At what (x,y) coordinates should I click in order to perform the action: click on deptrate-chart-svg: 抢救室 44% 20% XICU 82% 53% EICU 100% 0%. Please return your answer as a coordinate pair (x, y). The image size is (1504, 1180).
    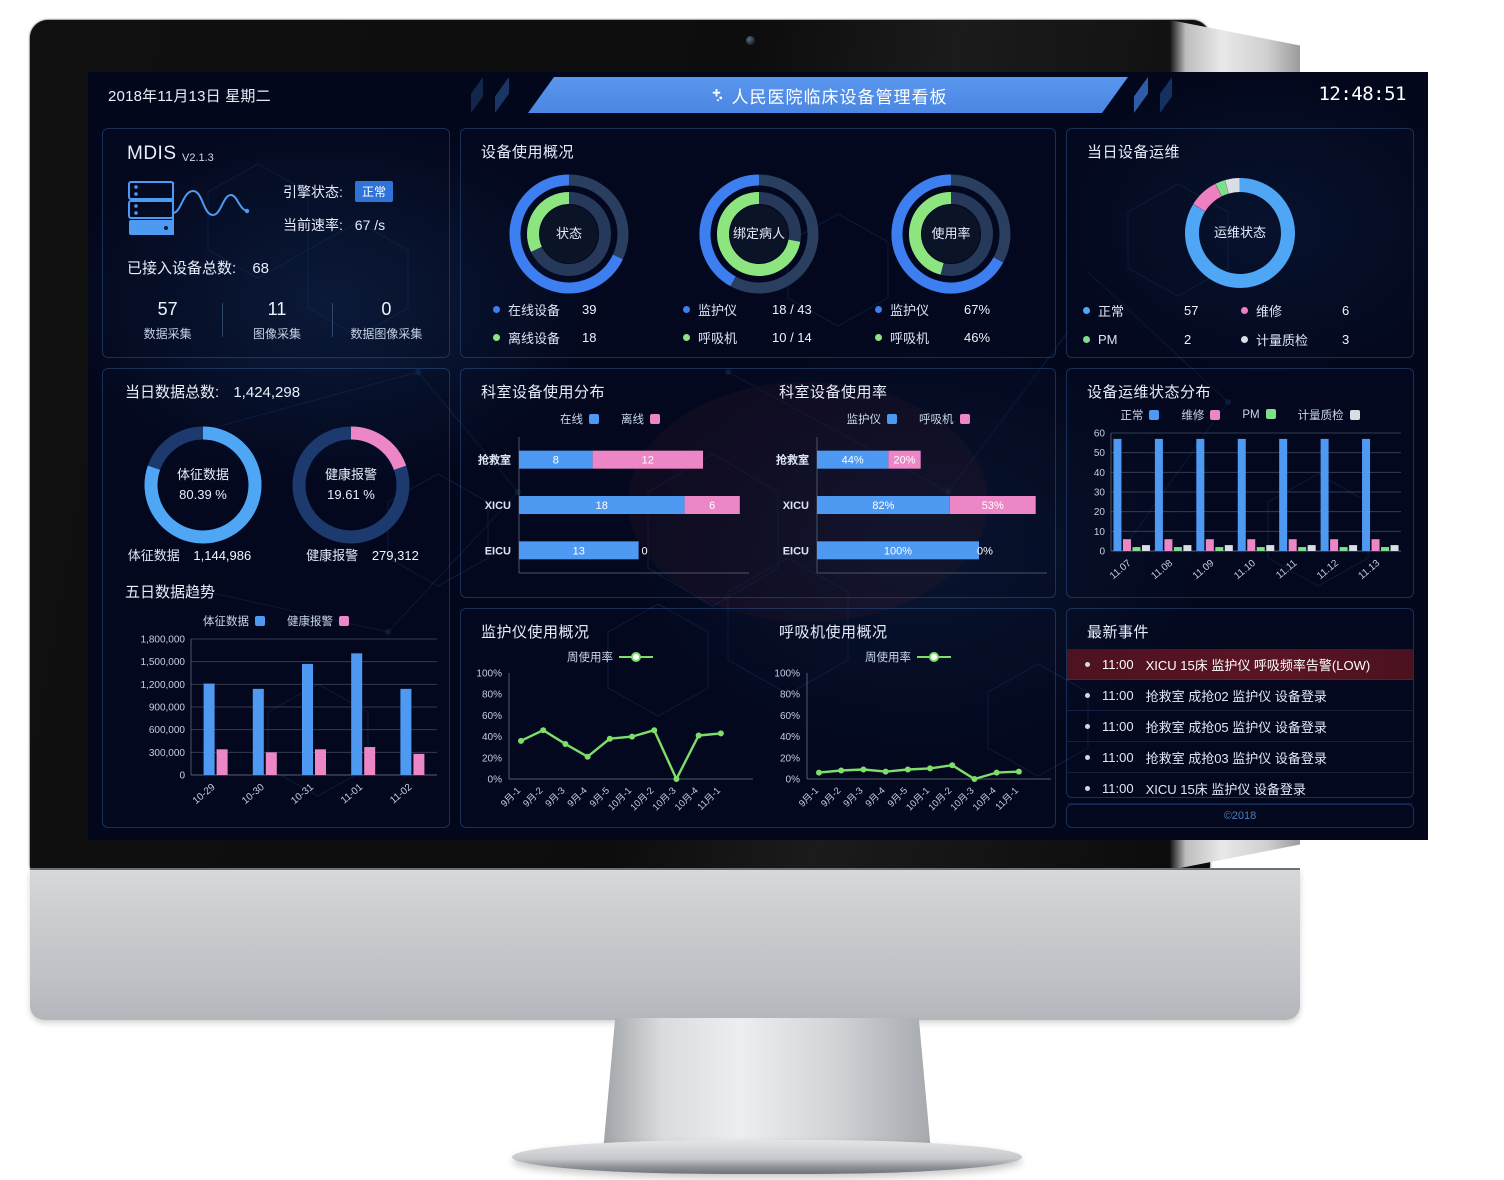
    Looking at the image, I should click on (911, 505).